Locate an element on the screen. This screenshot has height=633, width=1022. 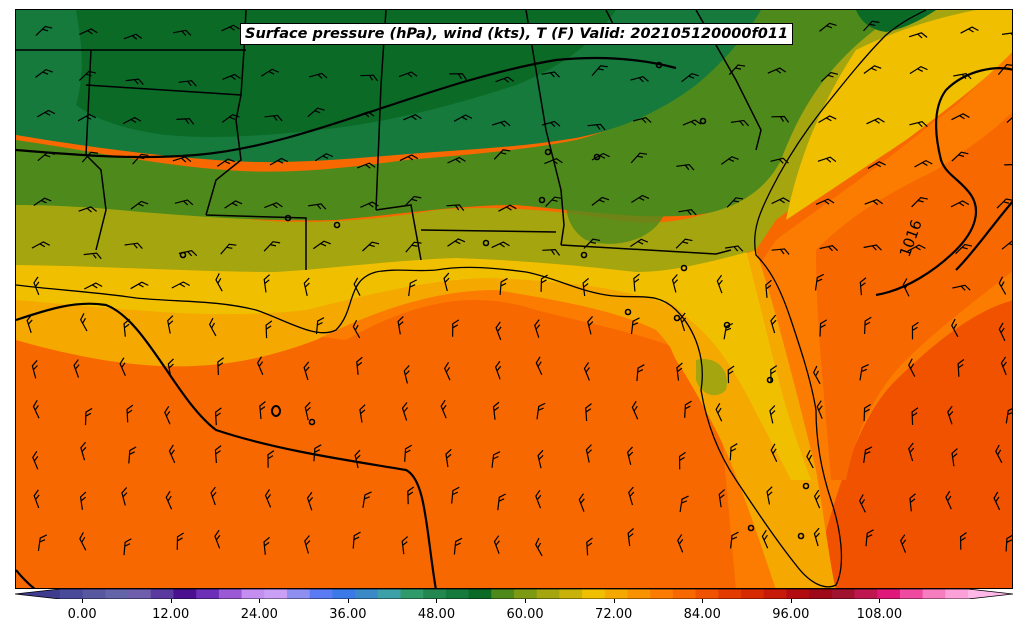
colorbar-tick-mark is located at coordinates (348, 601).